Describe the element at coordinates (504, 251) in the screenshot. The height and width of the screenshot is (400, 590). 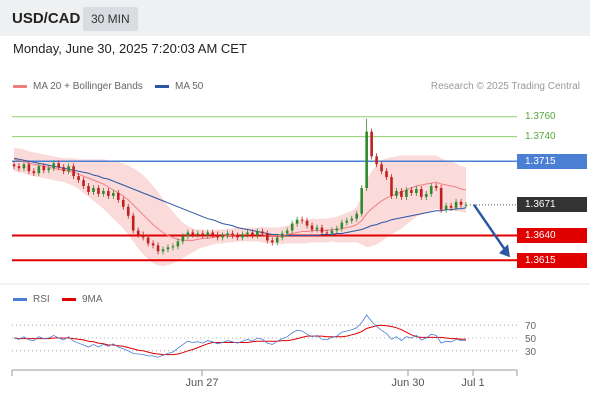
I see `forecast-arrow-head` at that location.